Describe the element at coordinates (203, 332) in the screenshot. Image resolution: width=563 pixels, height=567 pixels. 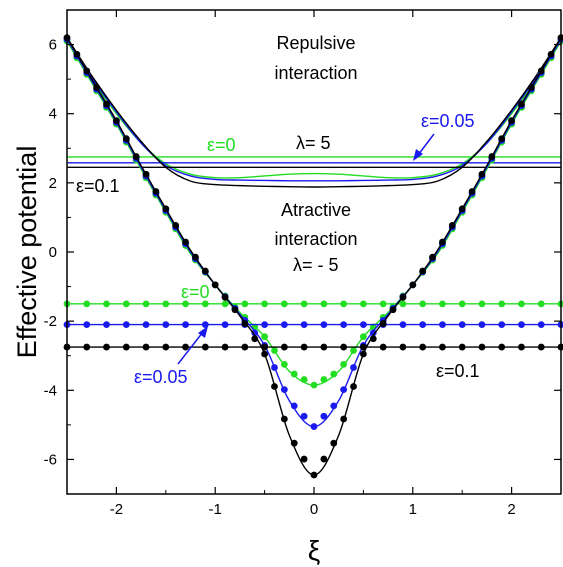
I see `eps005-lower-arrow-head` at that location.